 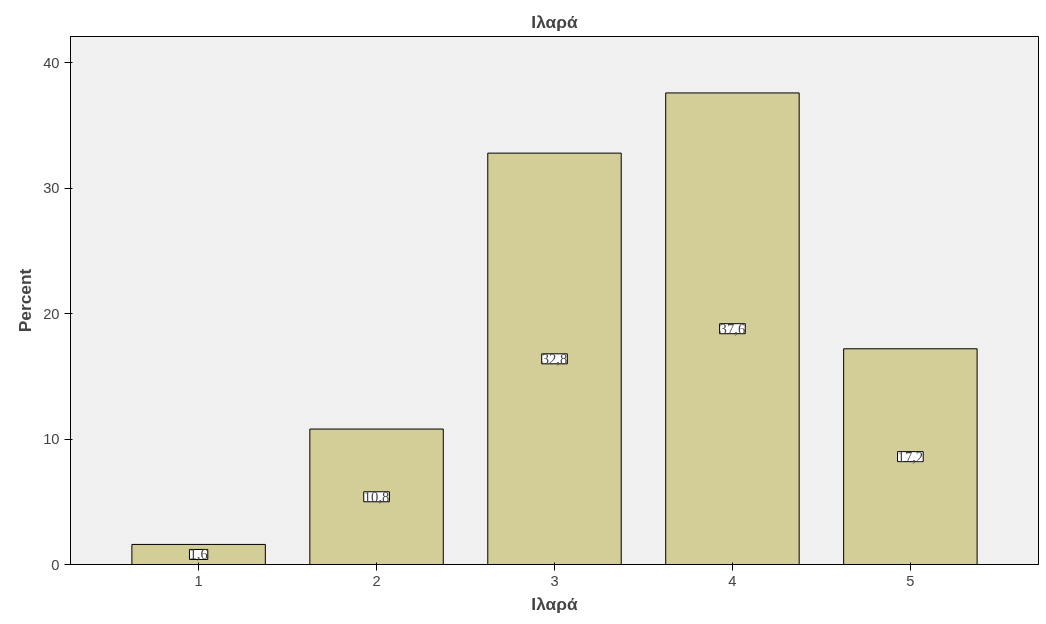 I want to click on data-label: 37,6, so click(x=732, y=328).